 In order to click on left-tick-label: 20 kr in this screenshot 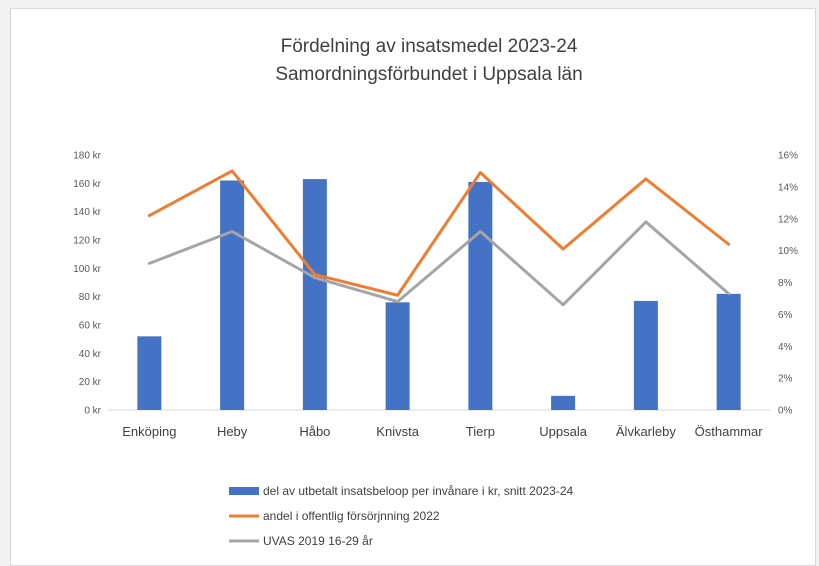, I will do `click(90, 382)`.